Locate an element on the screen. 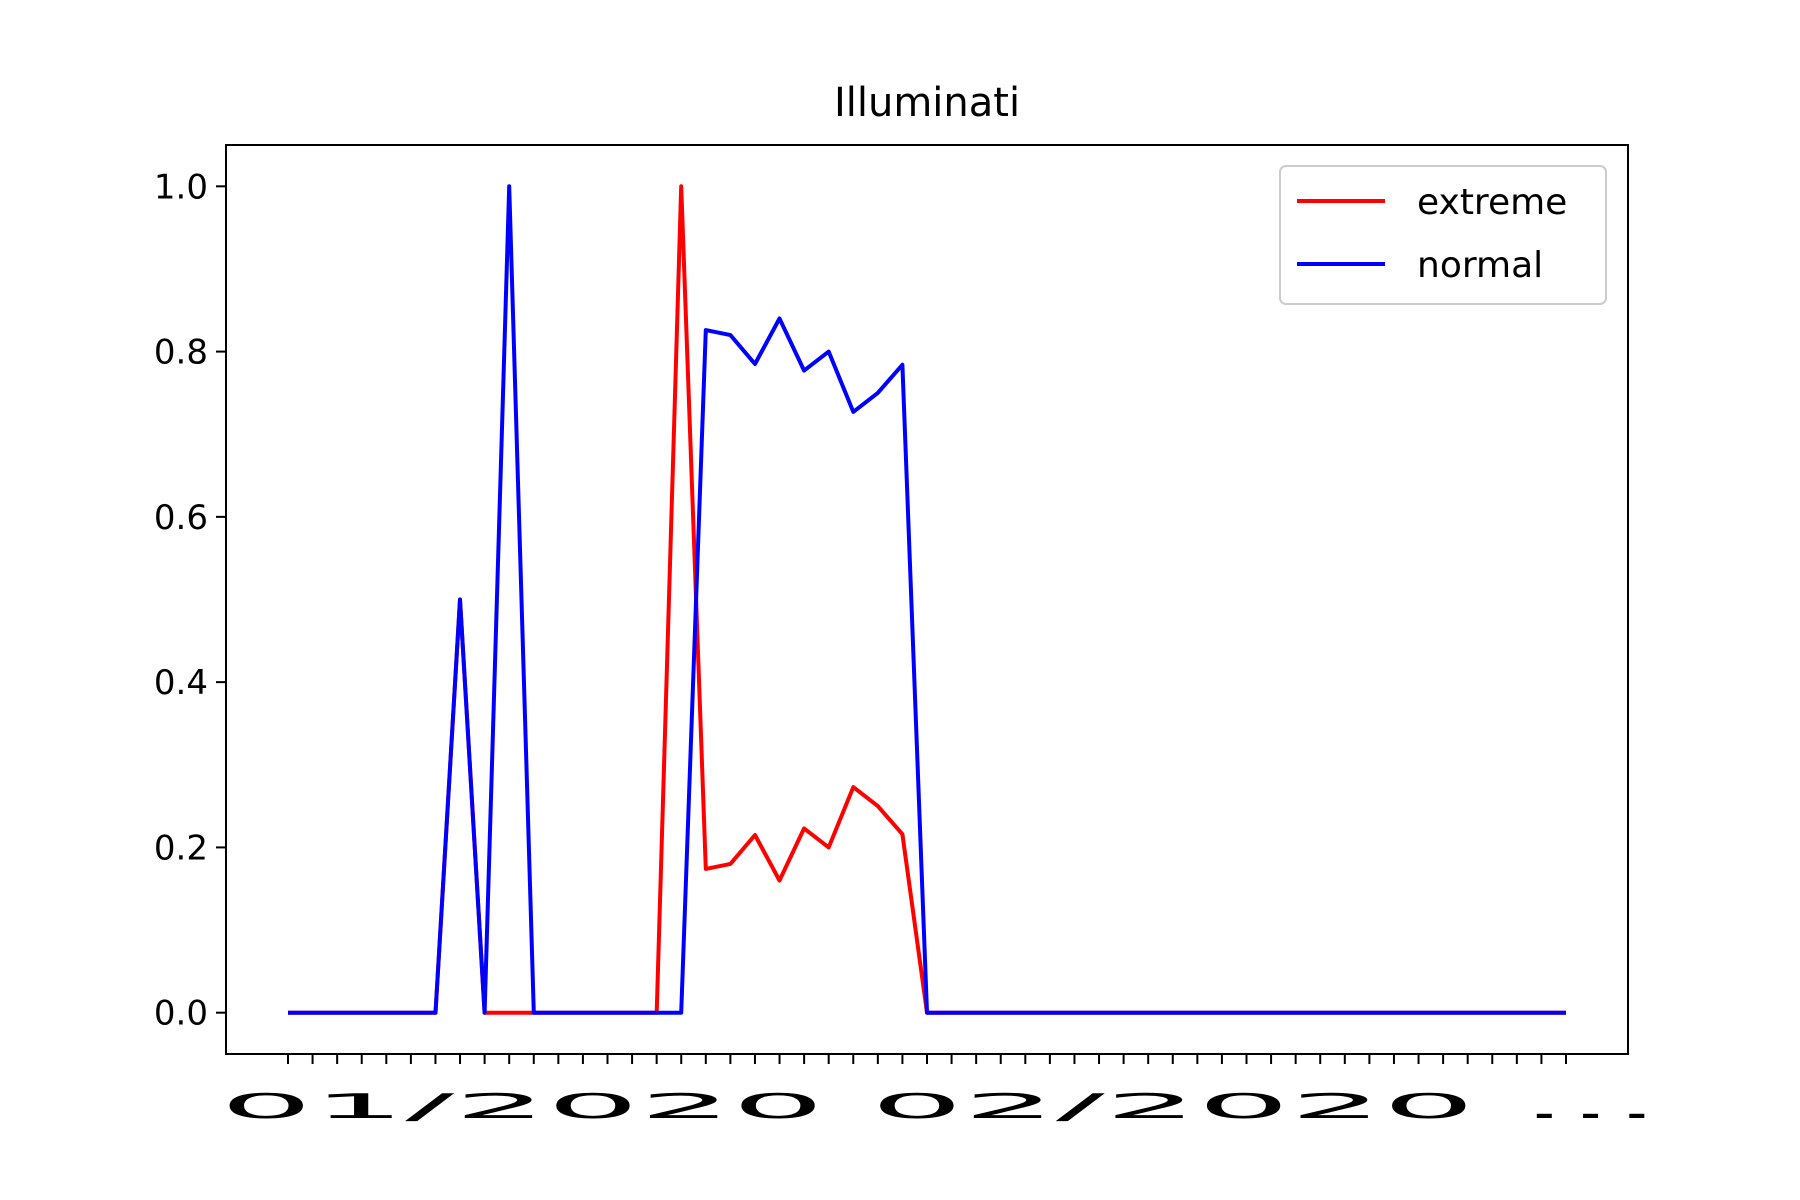 Image resolution: width=1800 pixels, height=1200 pixels. y-tick-label: 1.0 is located at coordinates (181, 187).